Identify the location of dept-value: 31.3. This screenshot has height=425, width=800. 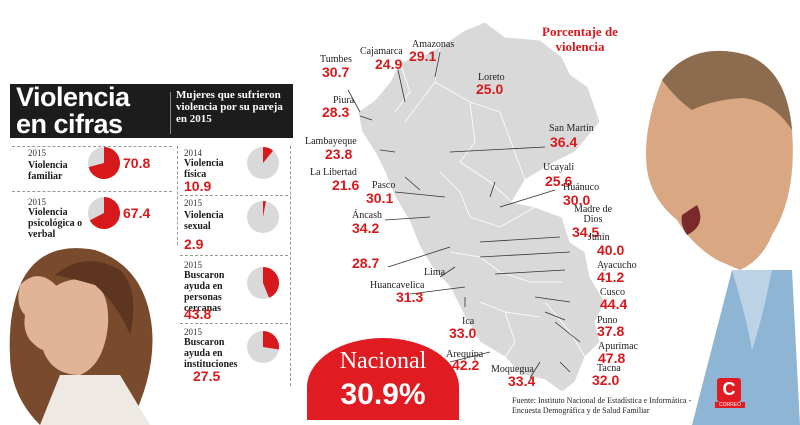
(410, 297).